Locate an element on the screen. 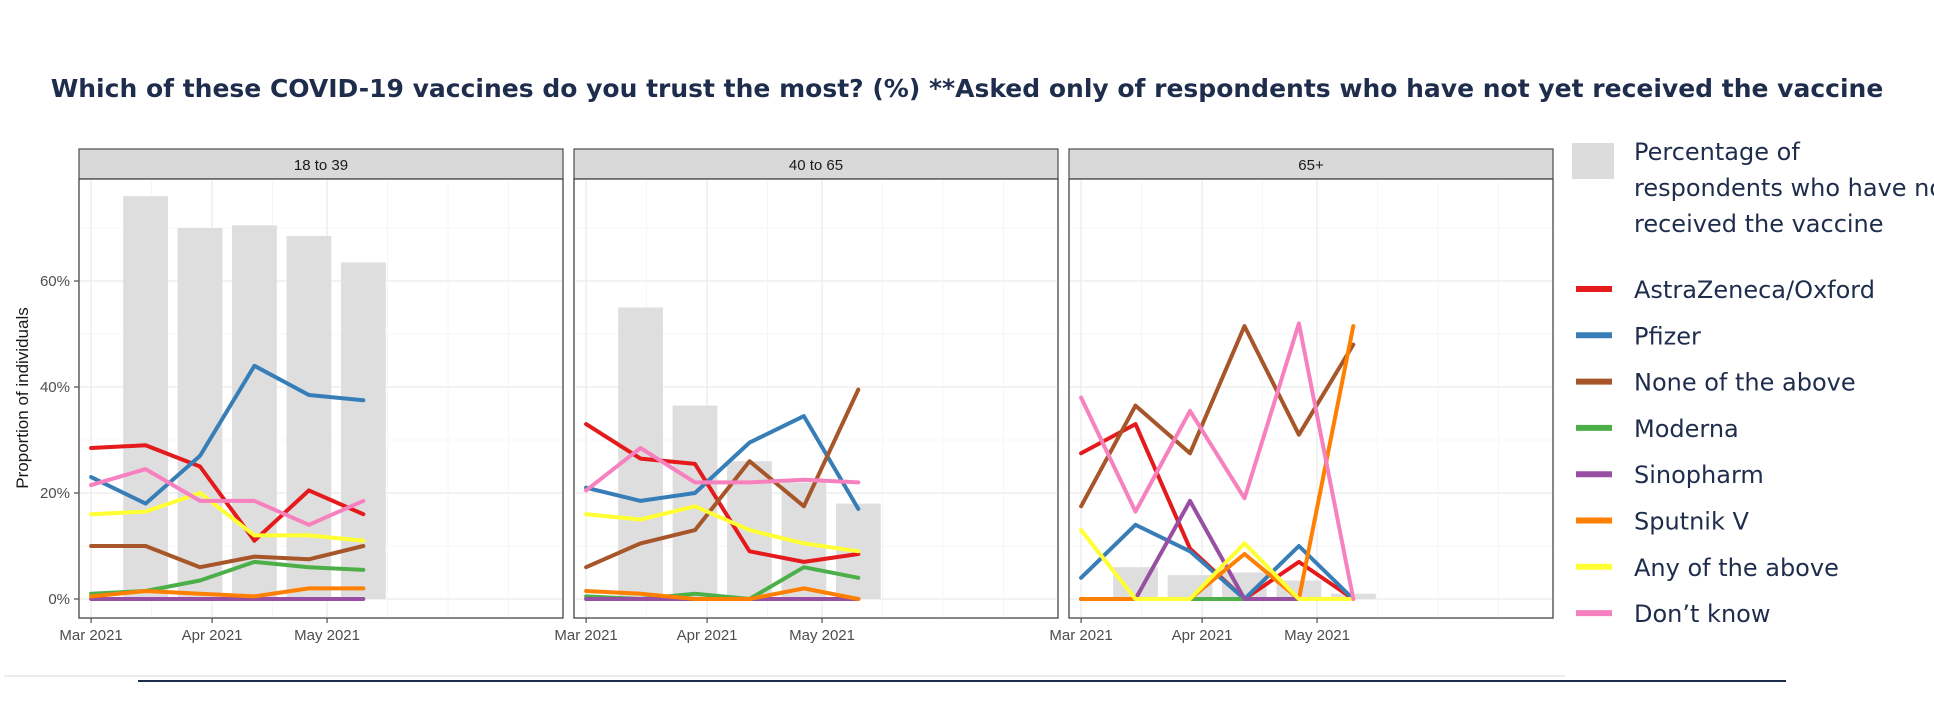 The width and height of the screenshot is (1934, 712). legend-label: None of the above is located at coordinates (1745, 383).